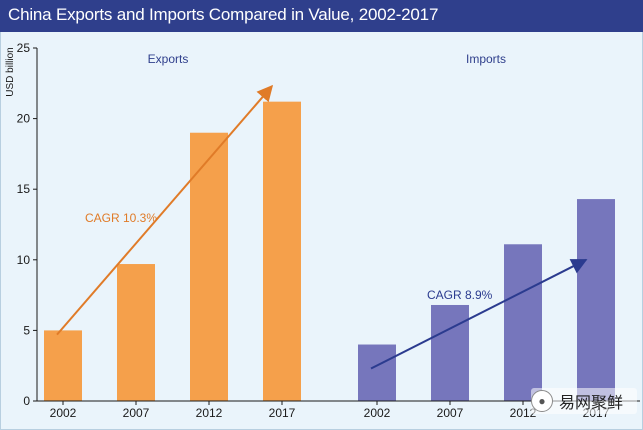 This screenshot has height=430, width=643. I want to click on y-tick-label: 20, so click(24, 119).